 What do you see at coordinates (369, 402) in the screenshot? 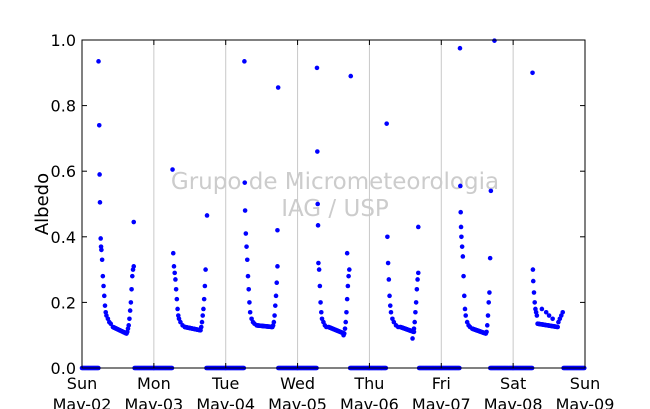
I see `x-tick-label-date: Mav-06` at bounding box center [369, 402].